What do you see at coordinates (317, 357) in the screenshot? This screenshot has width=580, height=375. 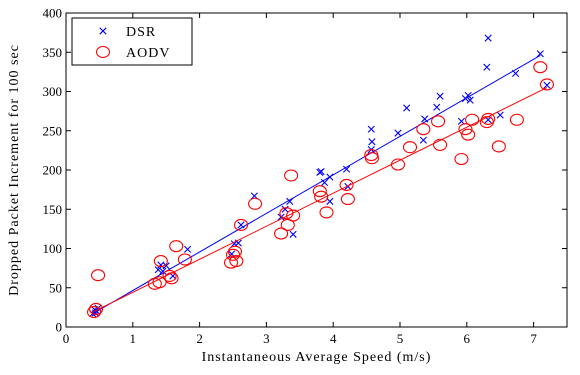 I see `x-axis-label: Instantaneous Average Speed (m/s)` at bounding box center [317, 357].